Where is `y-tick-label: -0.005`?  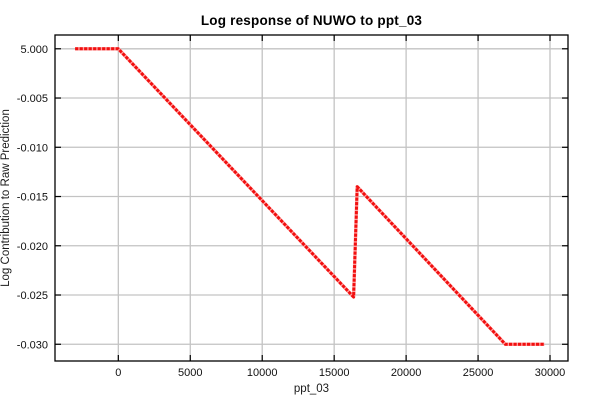
y-tick-label: -0.005 is located at coordinates (32, 99).